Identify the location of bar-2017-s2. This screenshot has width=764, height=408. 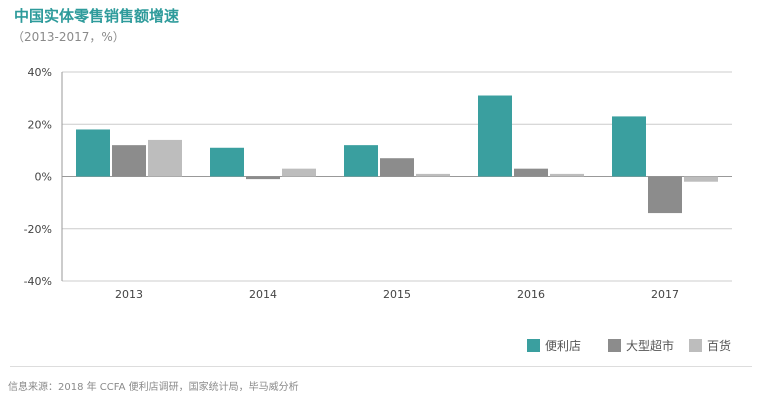
(701, 179).